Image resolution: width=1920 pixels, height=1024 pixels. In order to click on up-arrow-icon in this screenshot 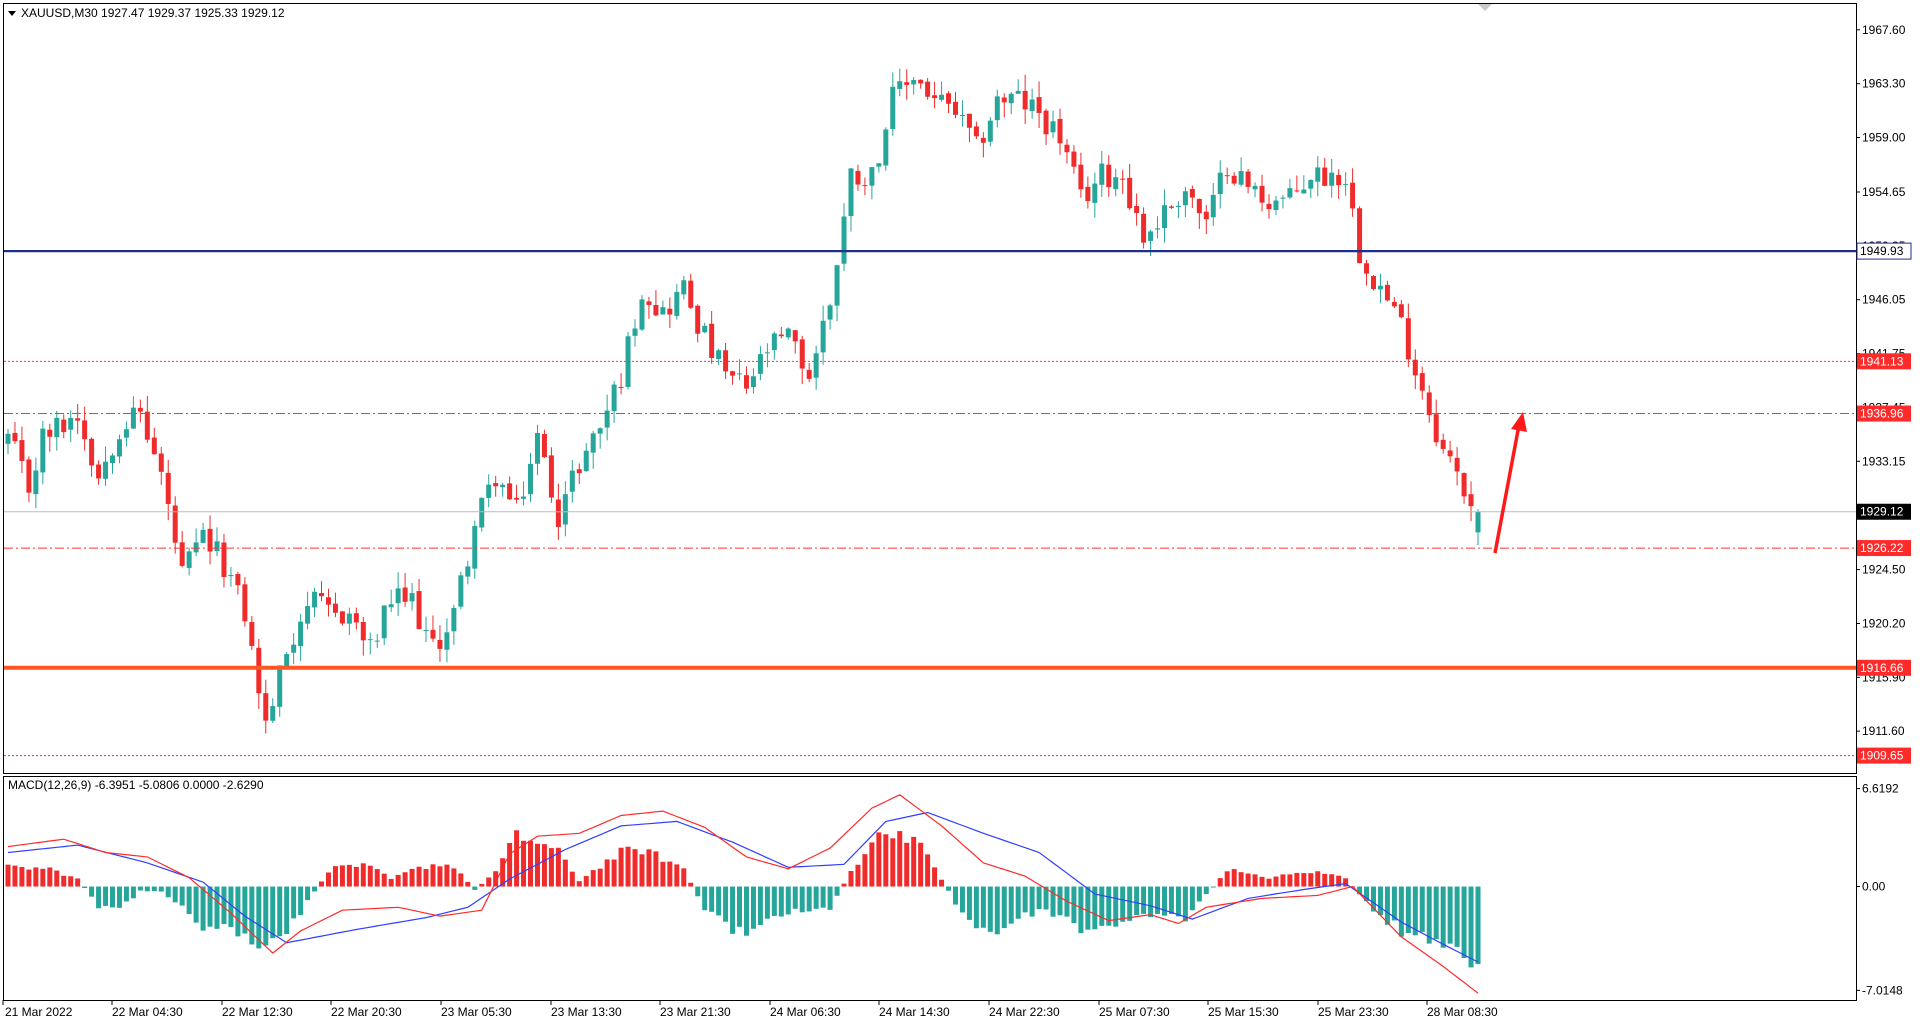, I will do `click(1510, 483)`.